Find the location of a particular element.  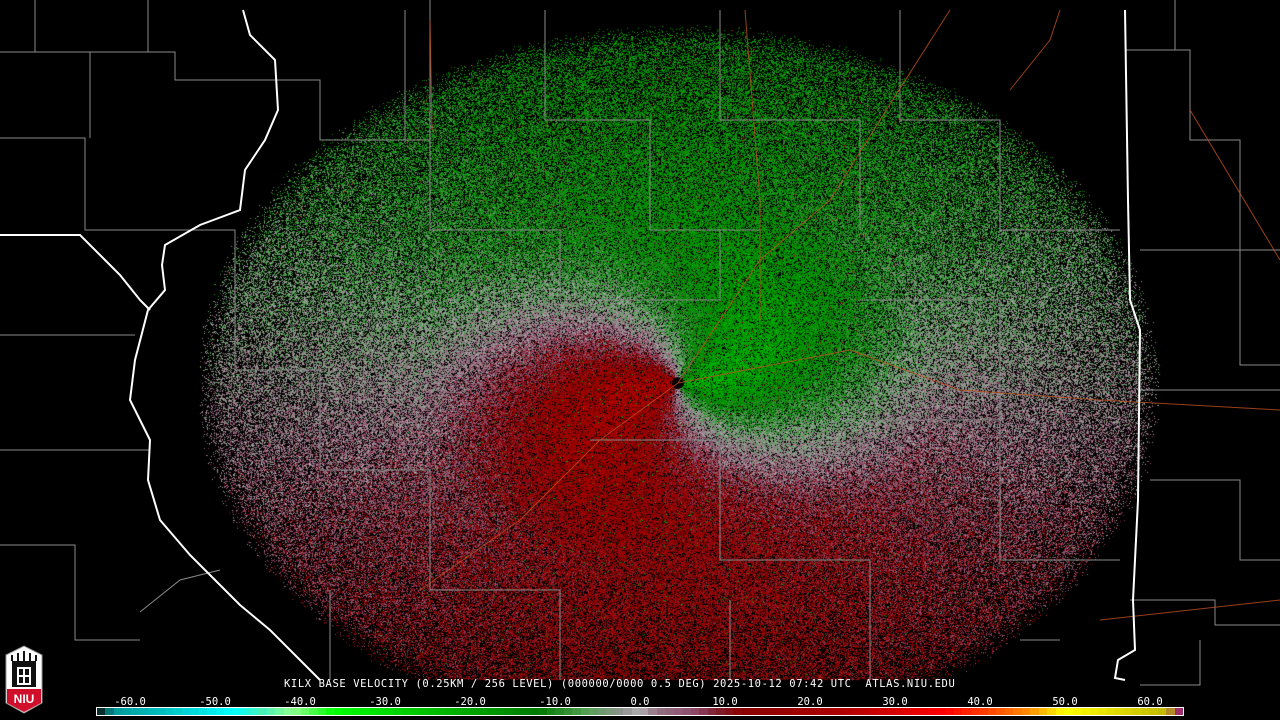

velocity-colorbar is located at coordinates (640, 711).